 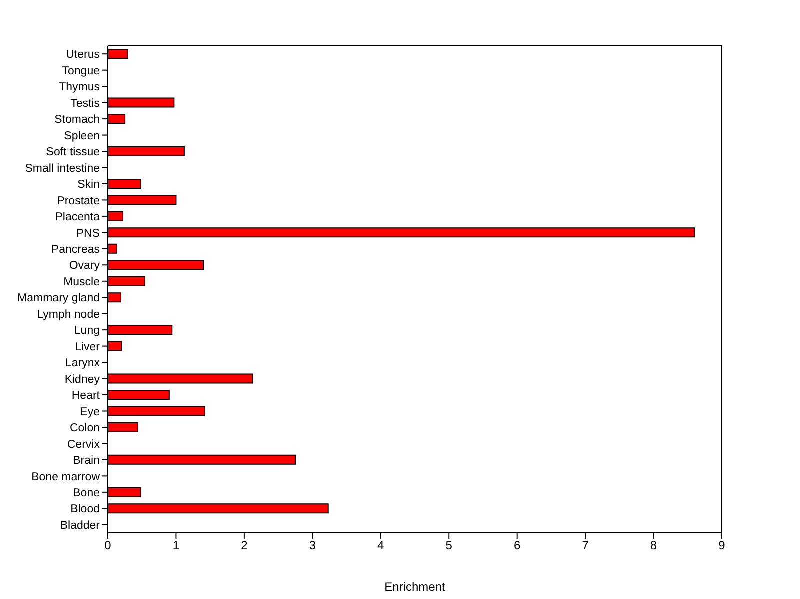 What do you see at coordinates (68, 314) in the screenshot?
I see `y-tick-label: Lymph node` at bounding box center [68, 314].